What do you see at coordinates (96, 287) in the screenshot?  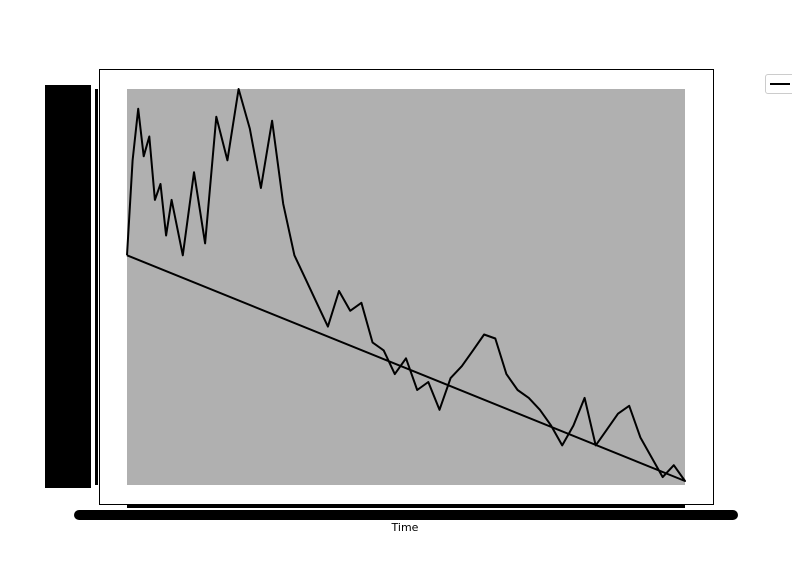 I see `y-axis-ticks` at bounding box center [96, 287].